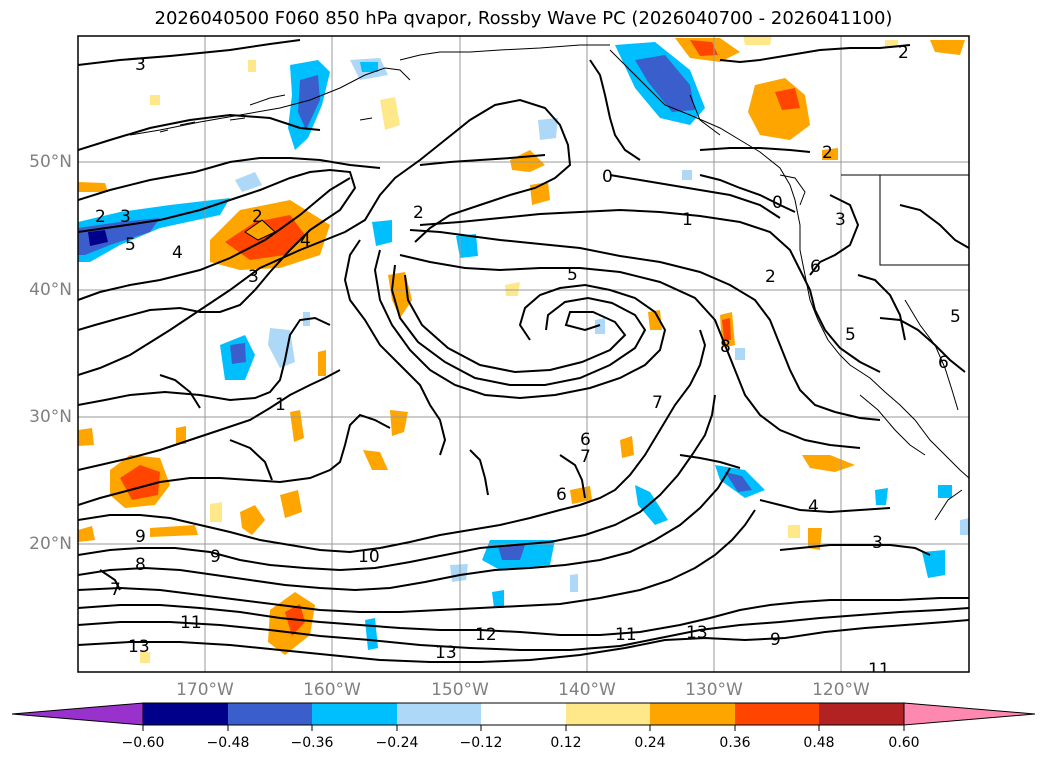 This screenshot has width=1047, height=765. Describe the element at coordinates (904, 743) in the screenshot. I see `colorbar-tick-label: 0.60` at that location.